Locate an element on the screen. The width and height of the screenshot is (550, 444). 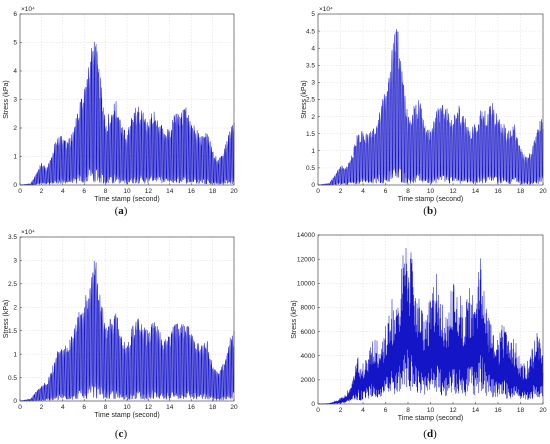
series-line-b is located at coordinates (430, 107).